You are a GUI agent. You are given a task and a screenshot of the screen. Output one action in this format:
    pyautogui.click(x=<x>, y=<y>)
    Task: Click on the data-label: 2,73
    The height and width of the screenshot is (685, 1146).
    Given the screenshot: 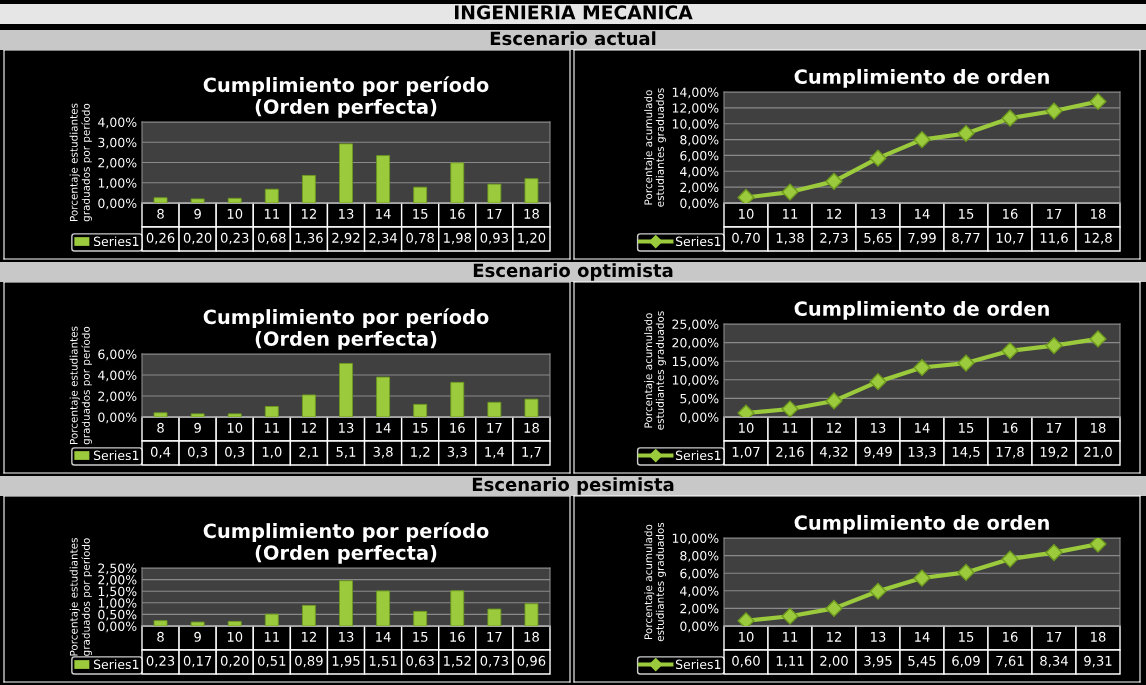 What is the action you would take?
    pyautogui.click(x=834, y=238)
    